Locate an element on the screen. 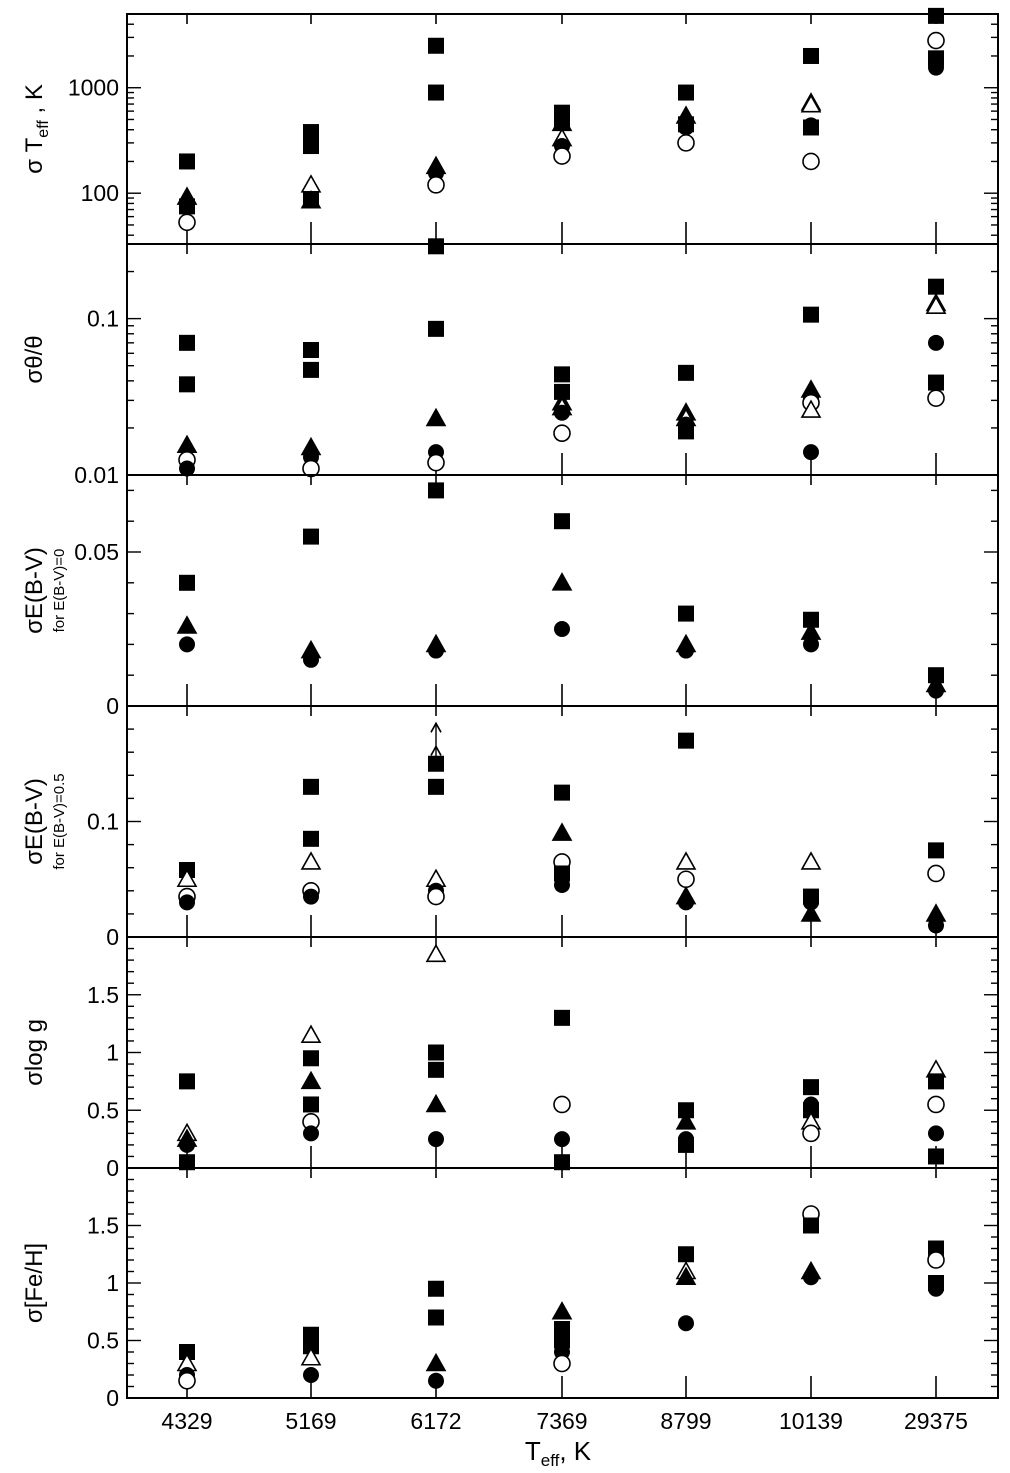 The image size is (1010, 1473). y-tick-label: 1 is located at coordinates (112, 1283).